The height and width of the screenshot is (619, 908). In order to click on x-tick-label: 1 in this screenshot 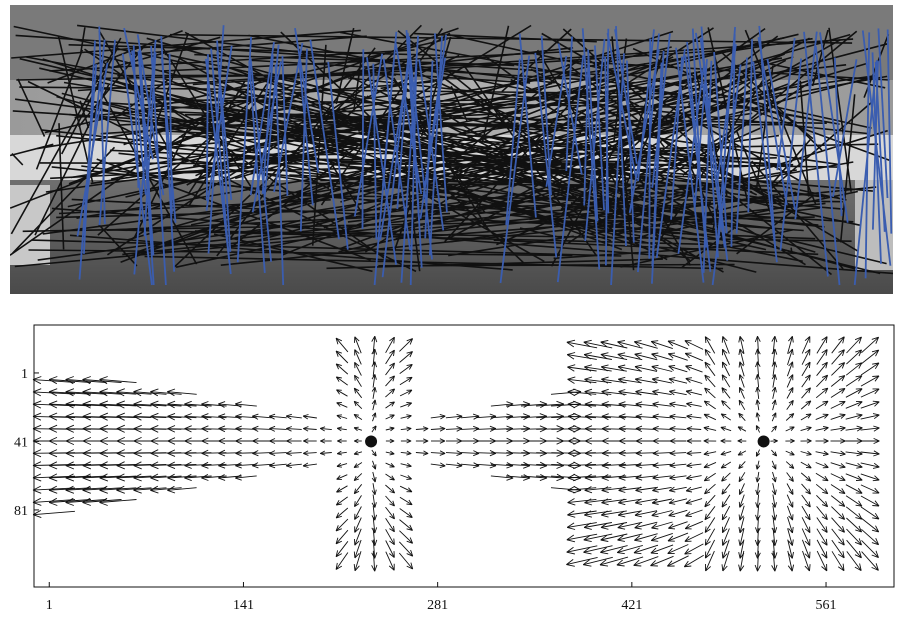, I will do `click(49, 605)`.